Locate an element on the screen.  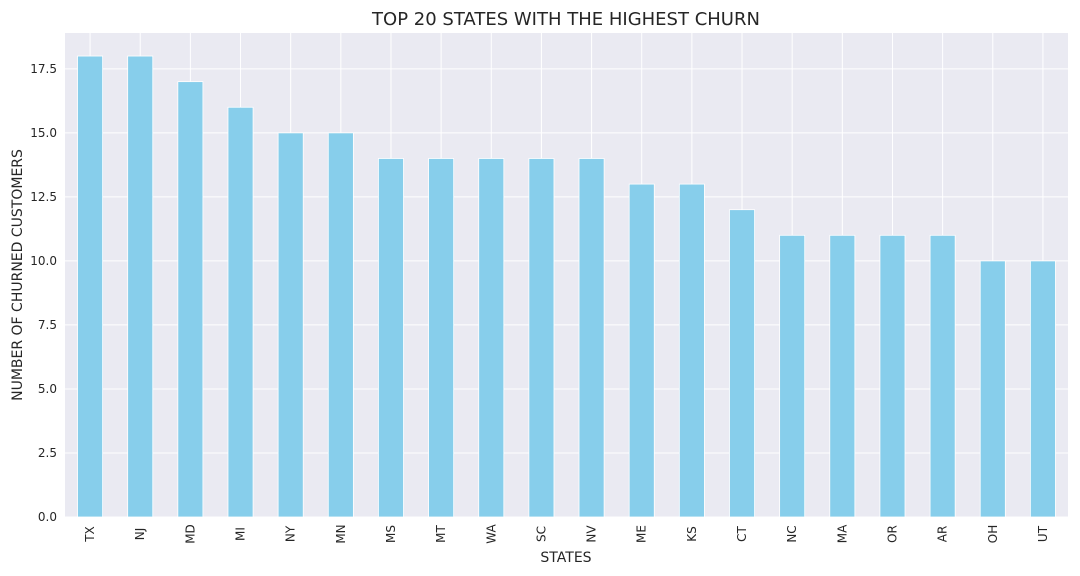
bar-or is located at coordinates (892, 376).